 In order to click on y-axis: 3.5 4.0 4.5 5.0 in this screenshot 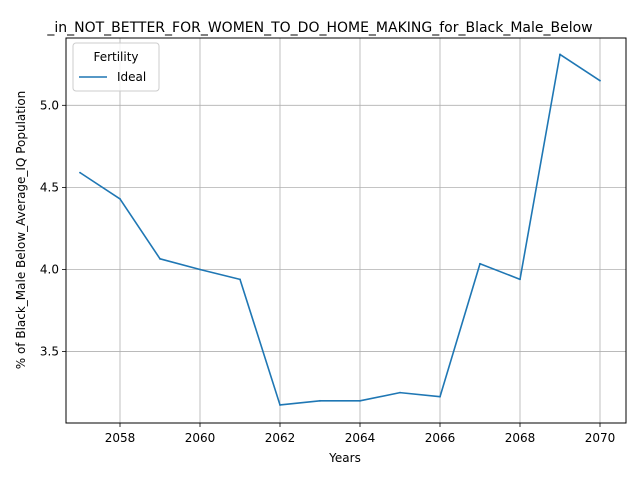, I will do `click(53, 228)`.